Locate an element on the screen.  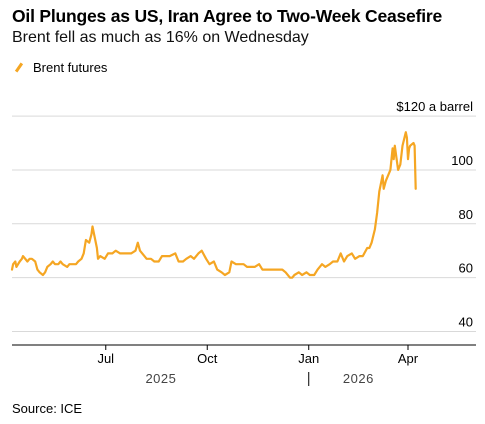
y-tick-label: 40 is located at coordinates (466, 322).